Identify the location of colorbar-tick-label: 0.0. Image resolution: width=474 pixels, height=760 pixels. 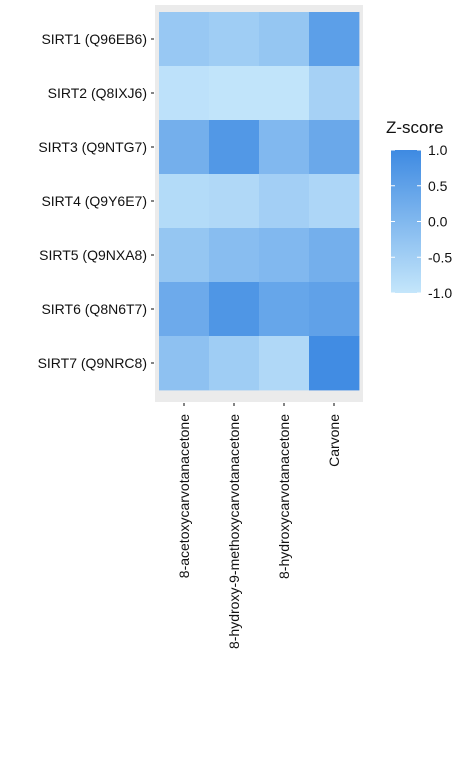
(438, 222).